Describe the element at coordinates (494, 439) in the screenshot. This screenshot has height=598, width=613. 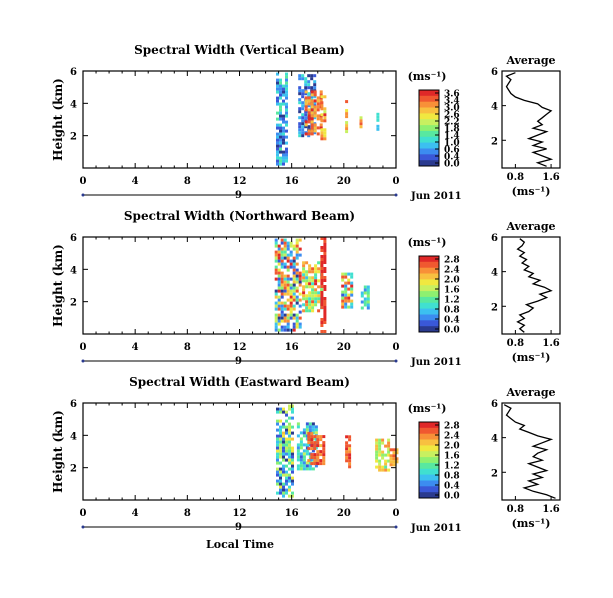
I see `average-y-tick-label: 4` at that location.